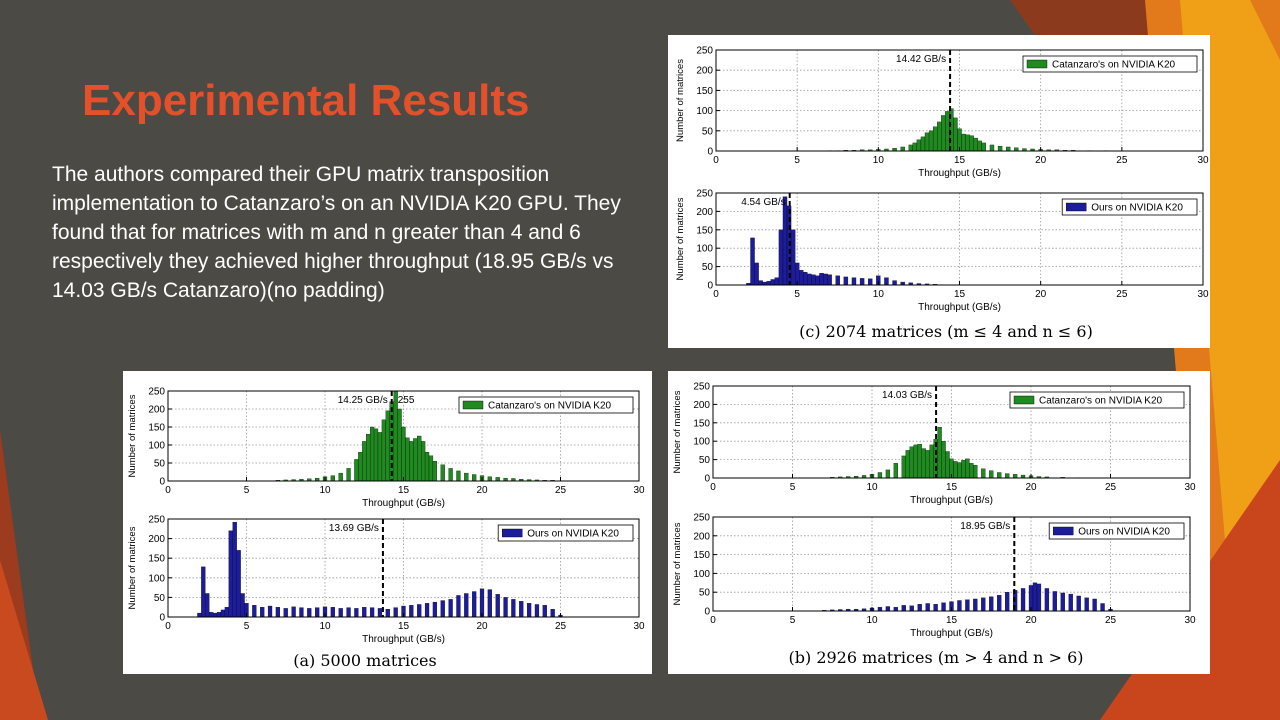  Describe the element at coordinates (482, 626) in the screenshot. I see `fig-a-chart-1-xtick-label: 20` at that location.